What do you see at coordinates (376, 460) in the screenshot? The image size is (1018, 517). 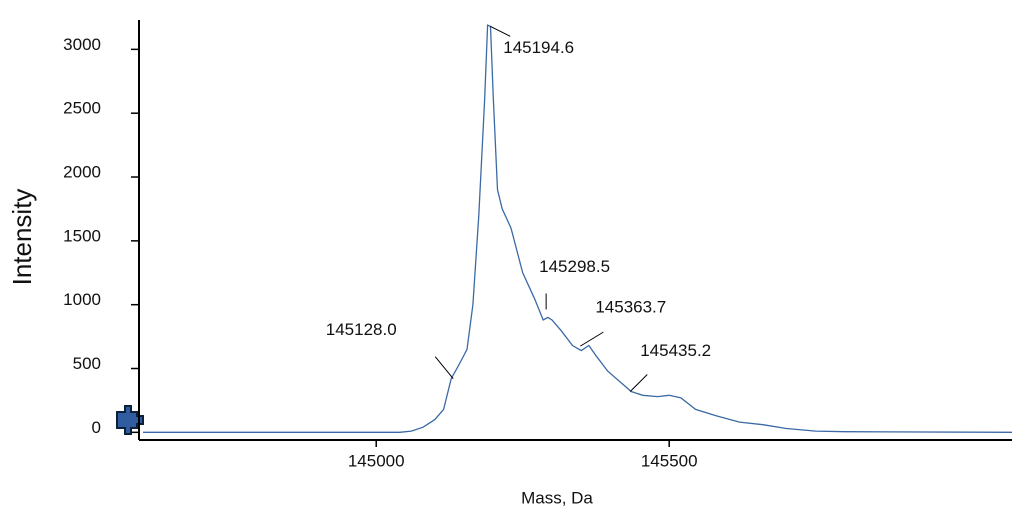 I see `x-tick-label: 145000` at bounding box center [376, 460].